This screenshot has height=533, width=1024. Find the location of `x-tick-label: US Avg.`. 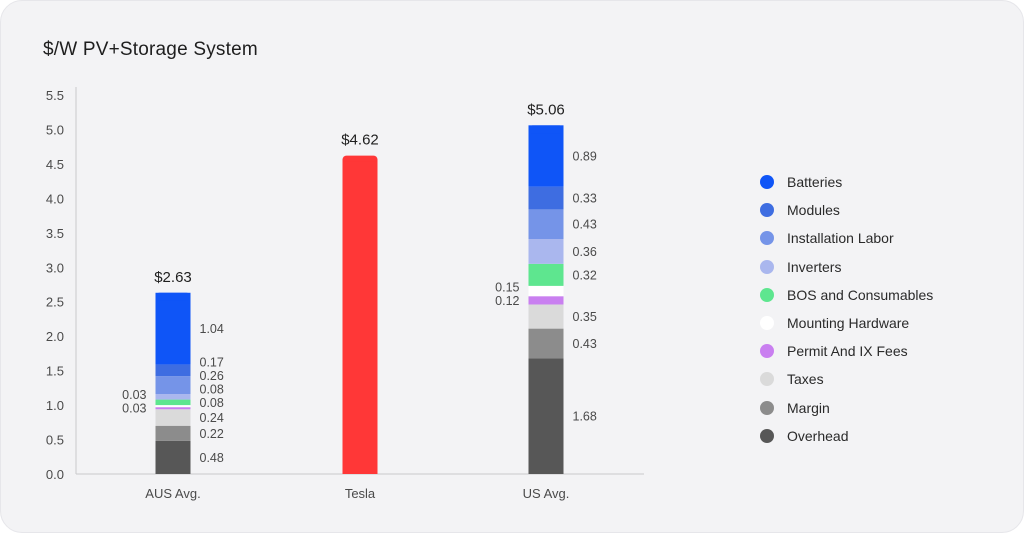

x-tick-label: US Avg. is located at coordinates (546, 493).